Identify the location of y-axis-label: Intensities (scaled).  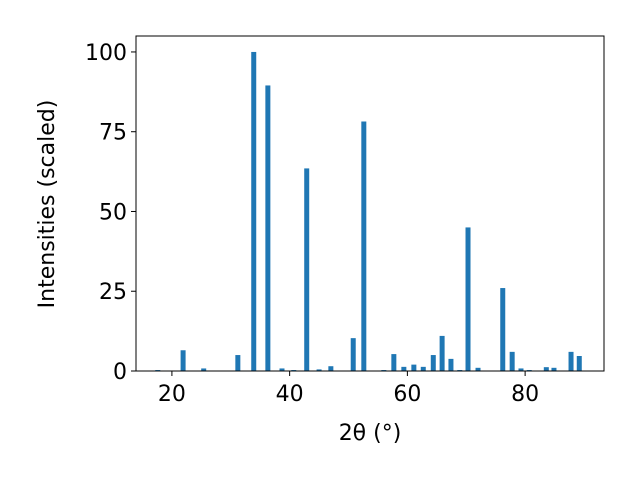
(47, 204).